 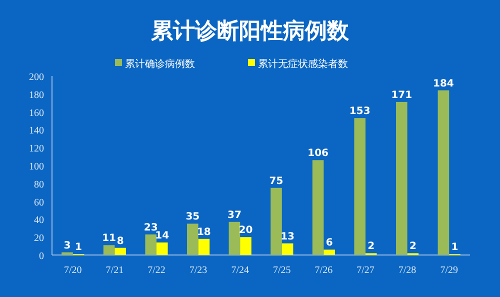 I want to click on data-label: 37, so click(x=234, y=215).